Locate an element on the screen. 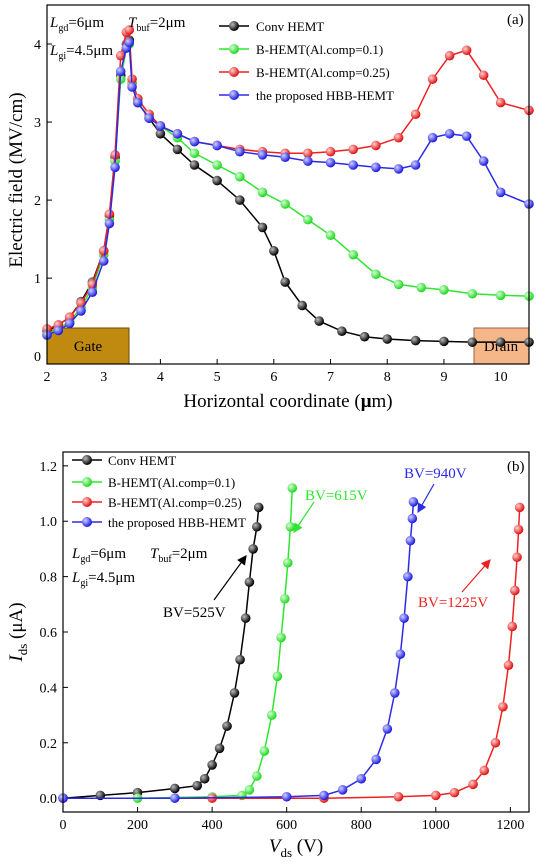 Image resolution: width=550 pixels, height=864 pixels. panel-b-params: Lgd=6μm Tbuf=2μm Lgi=4.5μm is located at coordinates (139, 567).